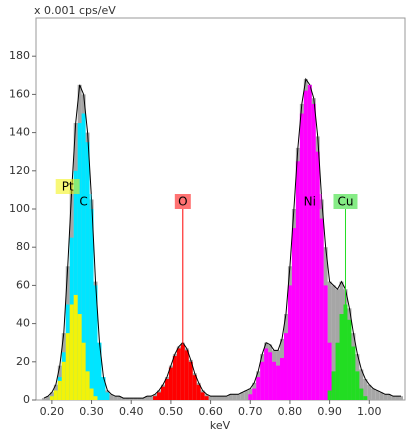  Describe the element at coordinates (26, 399) in the screenshot. I see `y-tick-label: 0` at that location.